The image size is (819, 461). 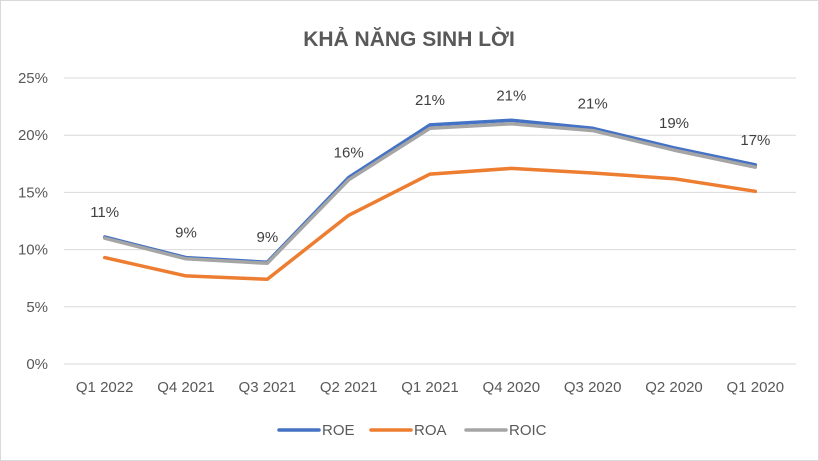 What do you see at coordinates (755, 140) in the screenshot?
I see `data-label: 17%` at bounding box center [755, 140].